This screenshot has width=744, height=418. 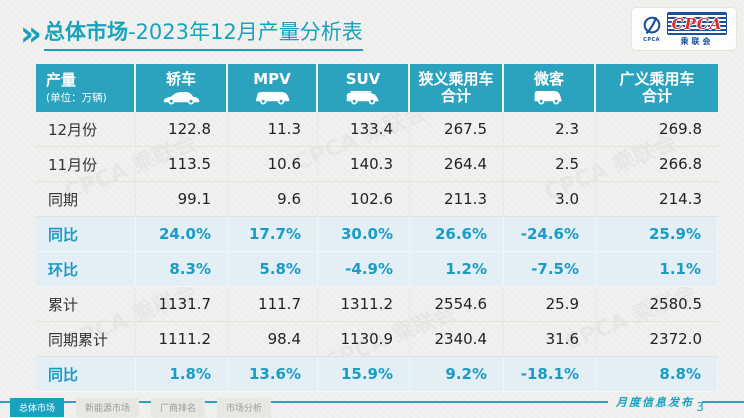 What do you see at coordinates (273, 269) in the screenshot?
I see `cell-value: 5.8%` at bounding box center [273, 269].